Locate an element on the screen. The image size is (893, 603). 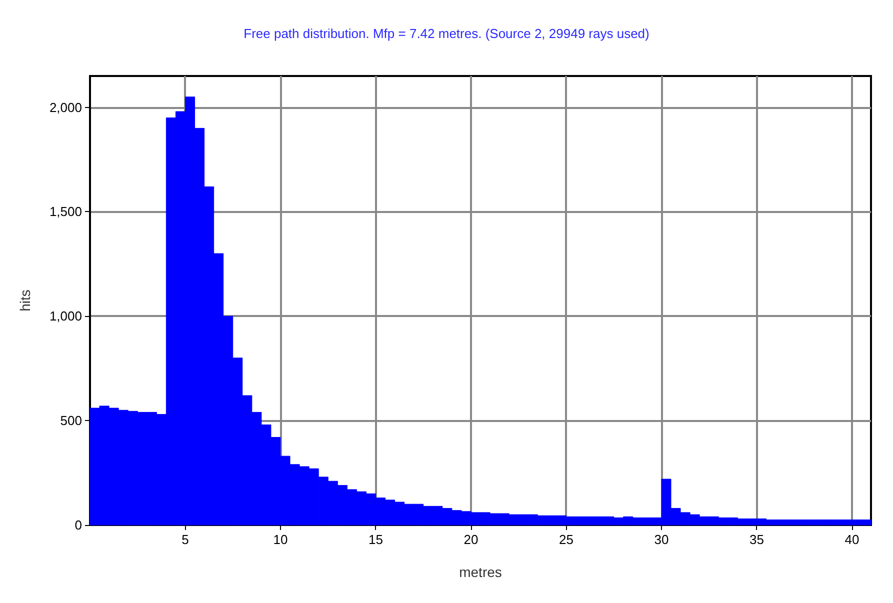
x-tick-label: 5 is located at coordinates (185, 539).